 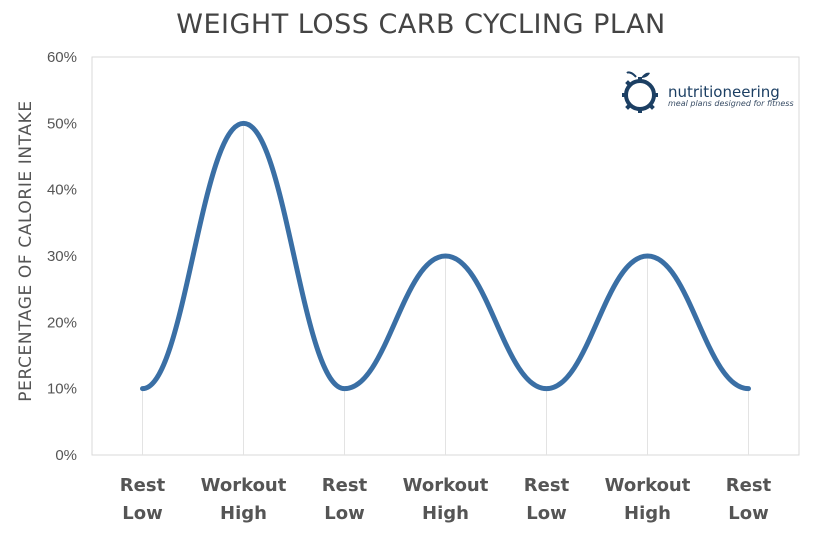 I want to click on brand-tagline: meal plans designed for fitness, so click(x=731, y=103).